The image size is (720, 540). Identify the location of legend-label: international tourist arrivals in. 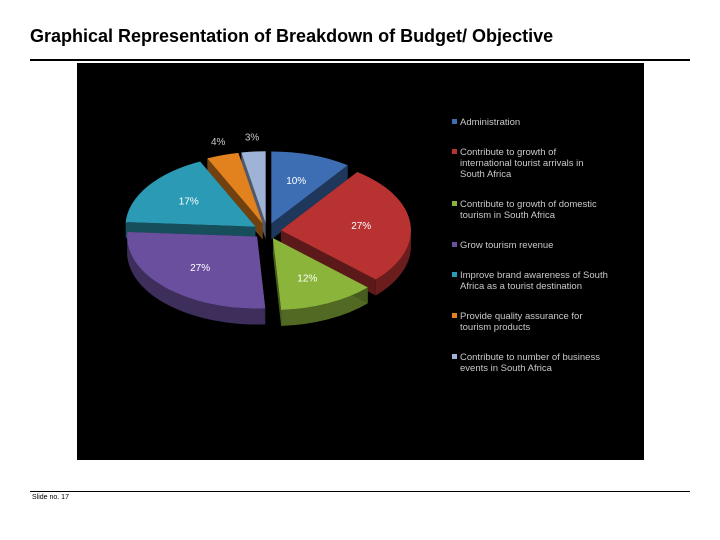
(522, 163).